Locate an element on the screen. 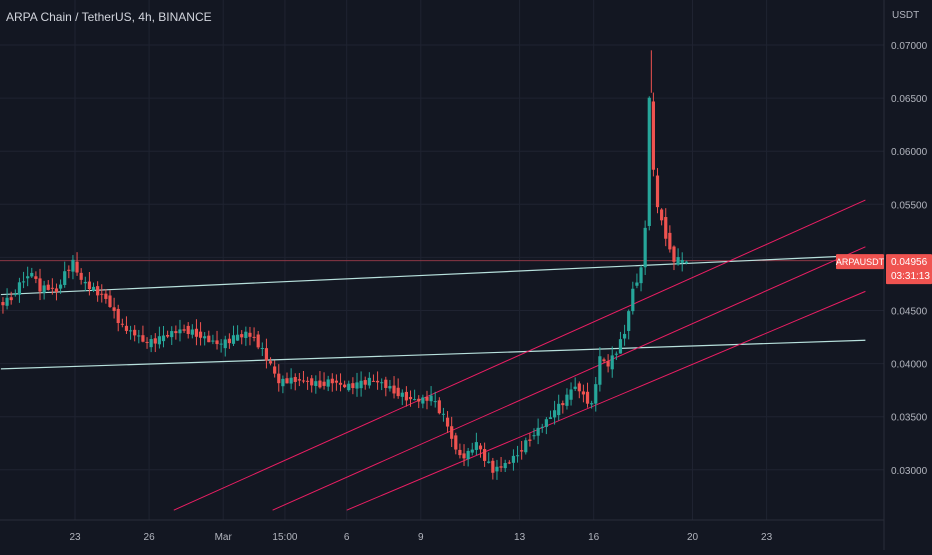  y-tick-label: 0.03000 is located at coordinates (909, 471).